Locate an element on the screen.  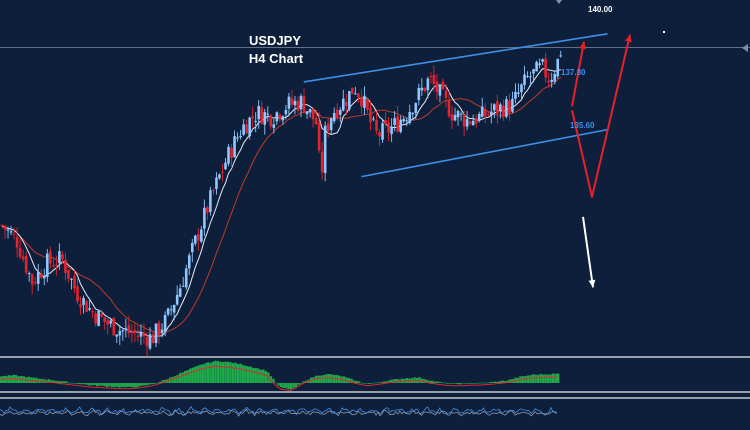
channel-lower-line is located at coordinates (484, 153).